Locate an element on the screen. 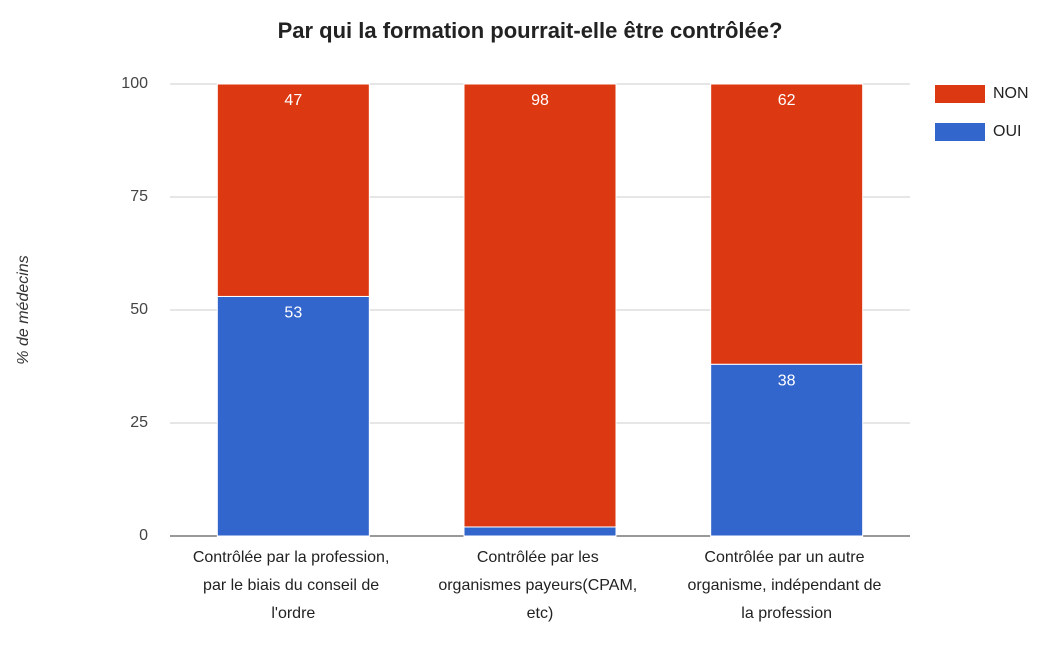  y-axis-label: % de médecins is located at coordinates (23, 309).